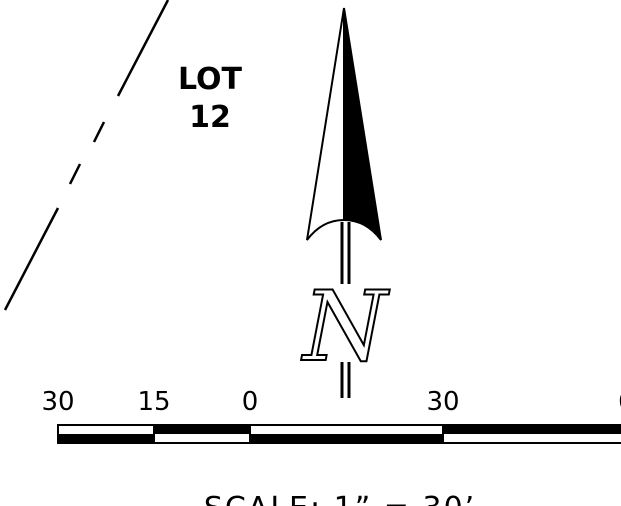 The image size is (621, 506). I want to click on lot-label-line2: 12, so click(210, 117).